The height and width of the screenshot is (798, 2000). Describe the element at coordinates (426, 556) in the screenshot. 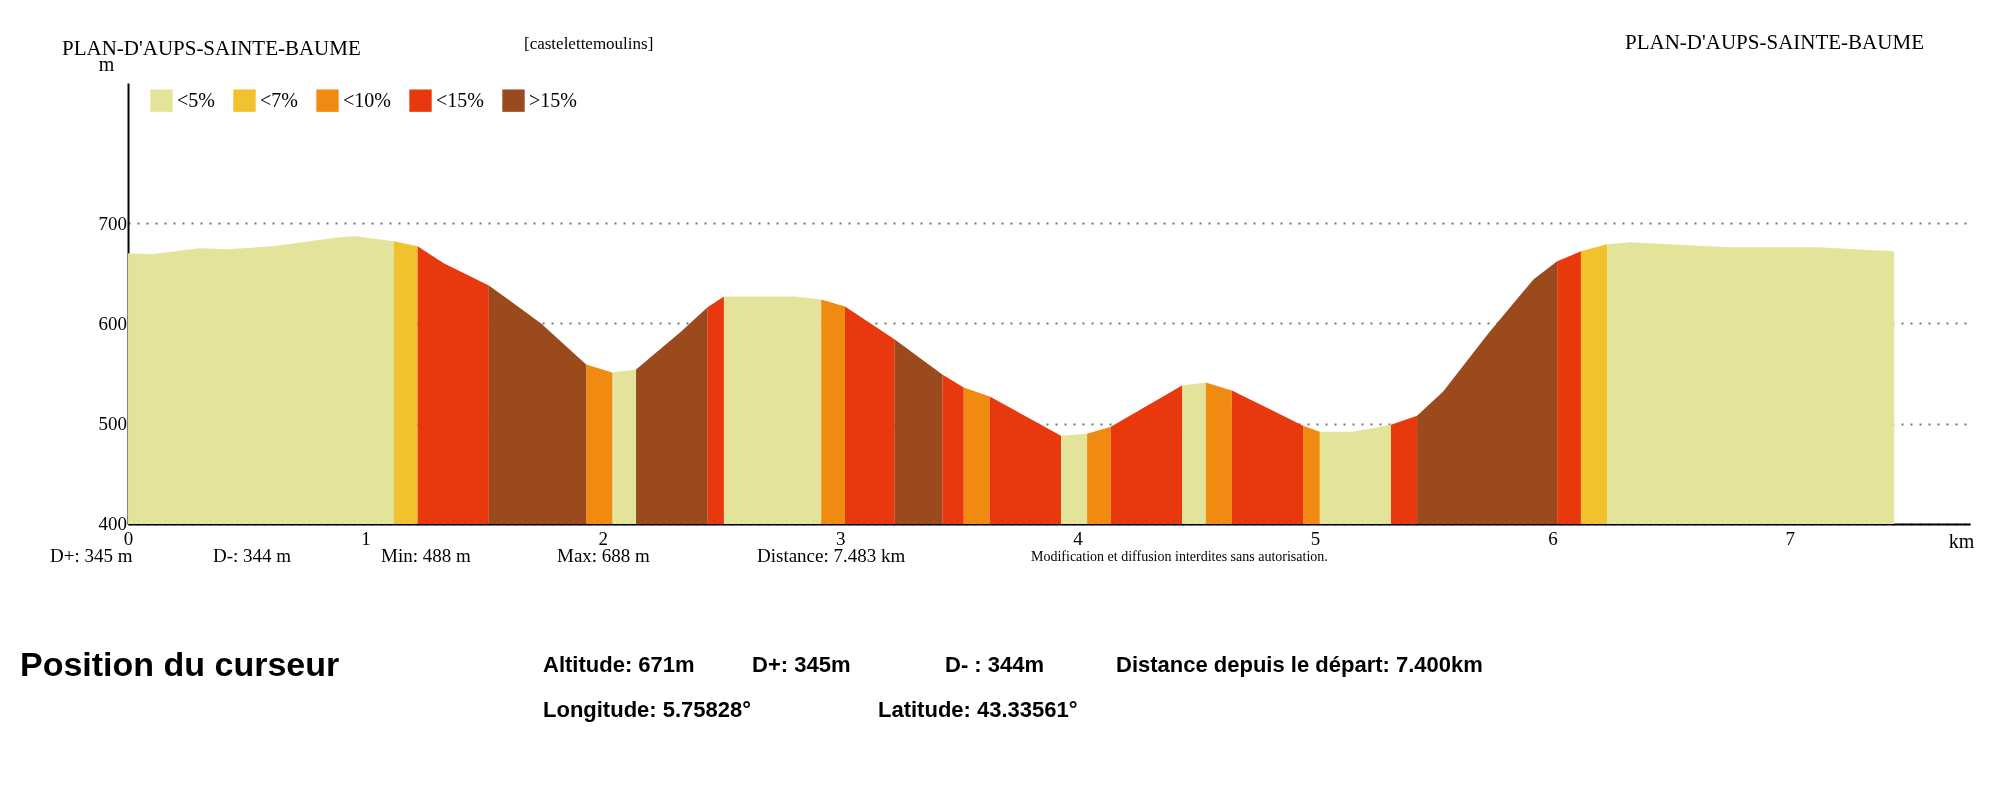

I see `text: Min: 488 m` at that location.